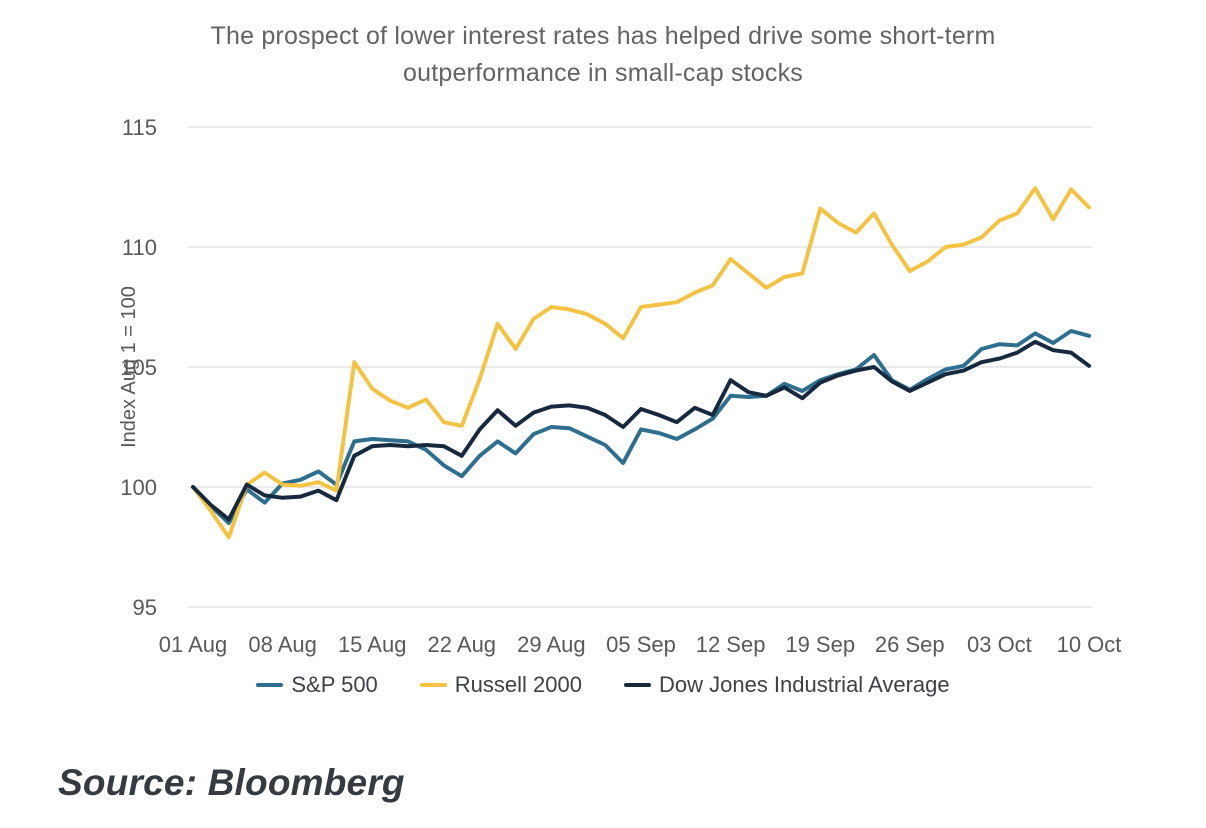 The image size is (1206, 828). Describe the element at coordinates (551, 644) in the screenshot. I see `x-tick-label: 29 Aug` at that location.